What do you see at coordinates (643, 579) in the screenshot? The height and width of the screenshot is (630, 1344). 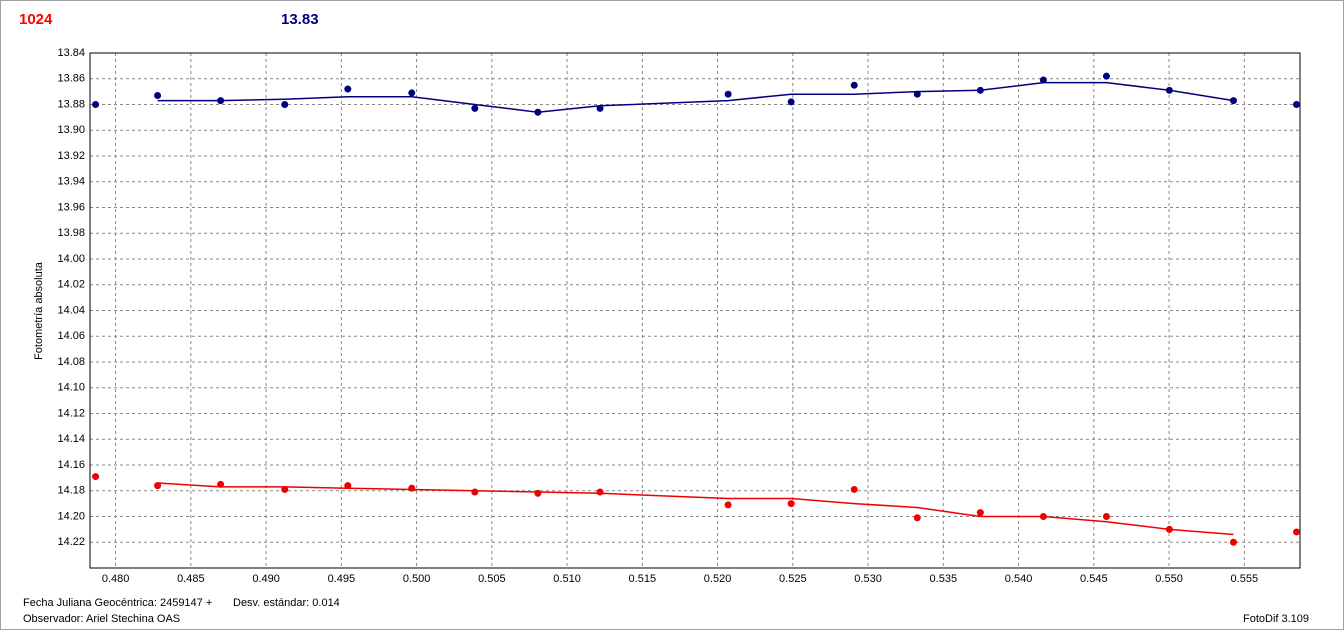 I see `x-tick-label: 0.515` at bounding box center [643, 579].